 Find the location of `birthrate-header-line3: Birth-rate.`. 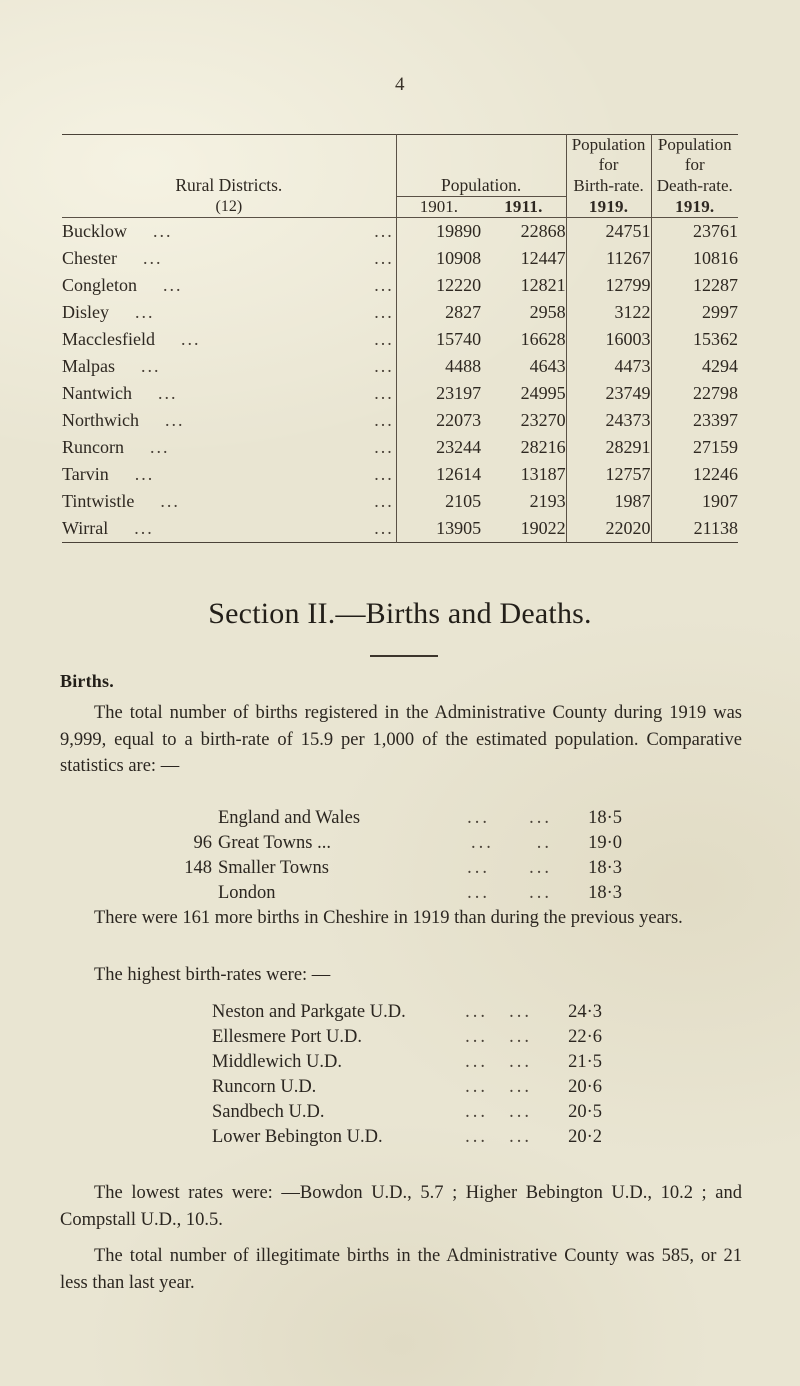

birthrate-header-line3: Birth-rate. is located at coordinates (608, 185).